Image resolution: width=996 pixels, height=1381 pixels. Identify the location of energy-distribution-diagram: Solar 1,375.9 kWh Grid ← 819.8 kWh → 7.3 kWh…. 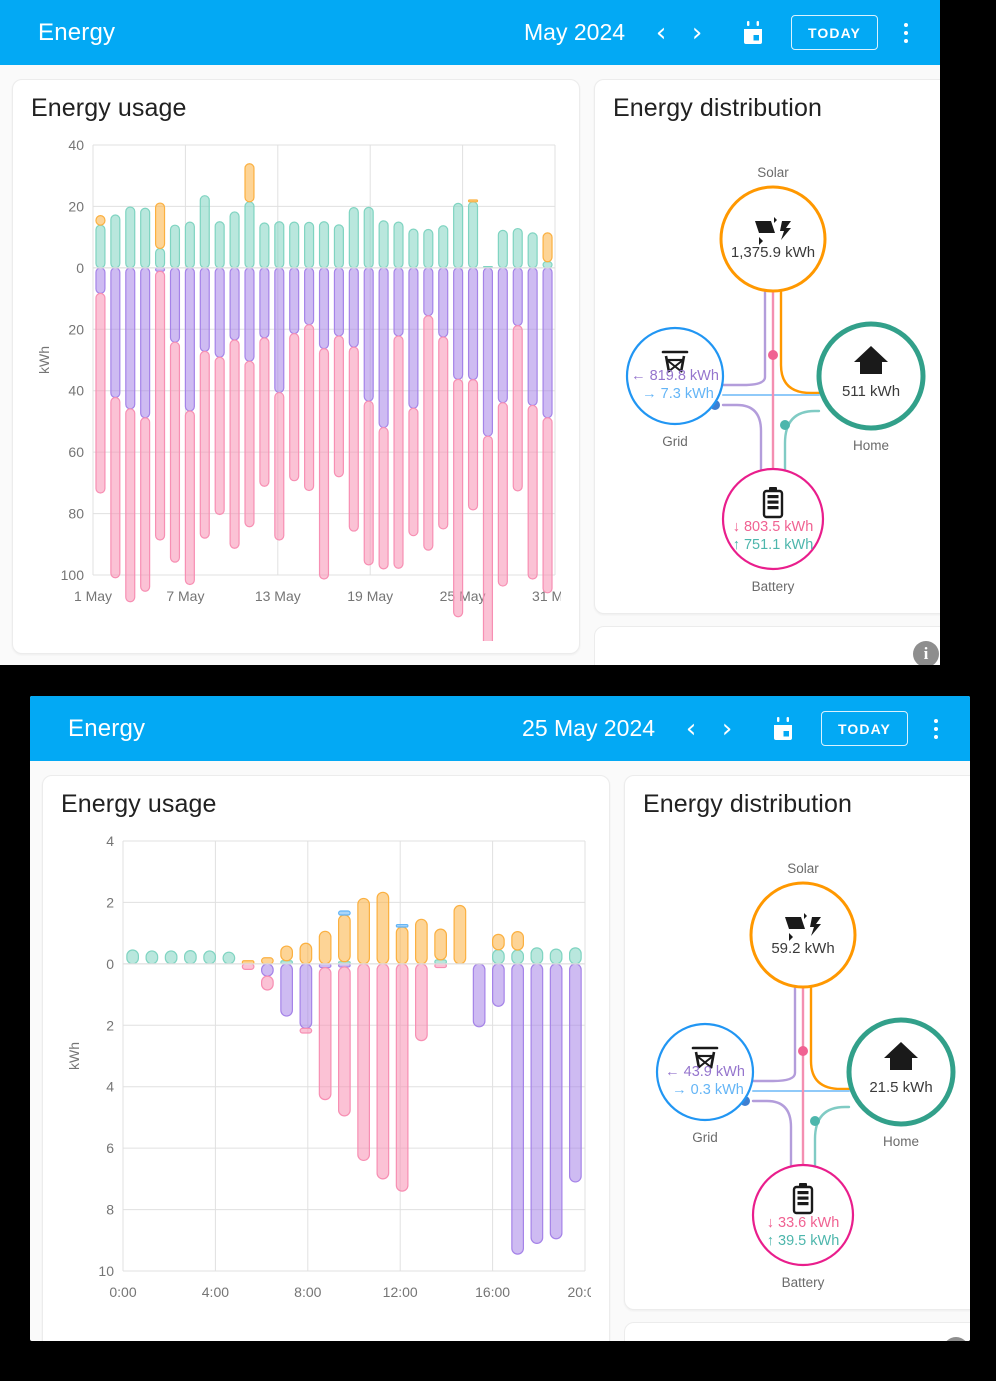
(773, 366).